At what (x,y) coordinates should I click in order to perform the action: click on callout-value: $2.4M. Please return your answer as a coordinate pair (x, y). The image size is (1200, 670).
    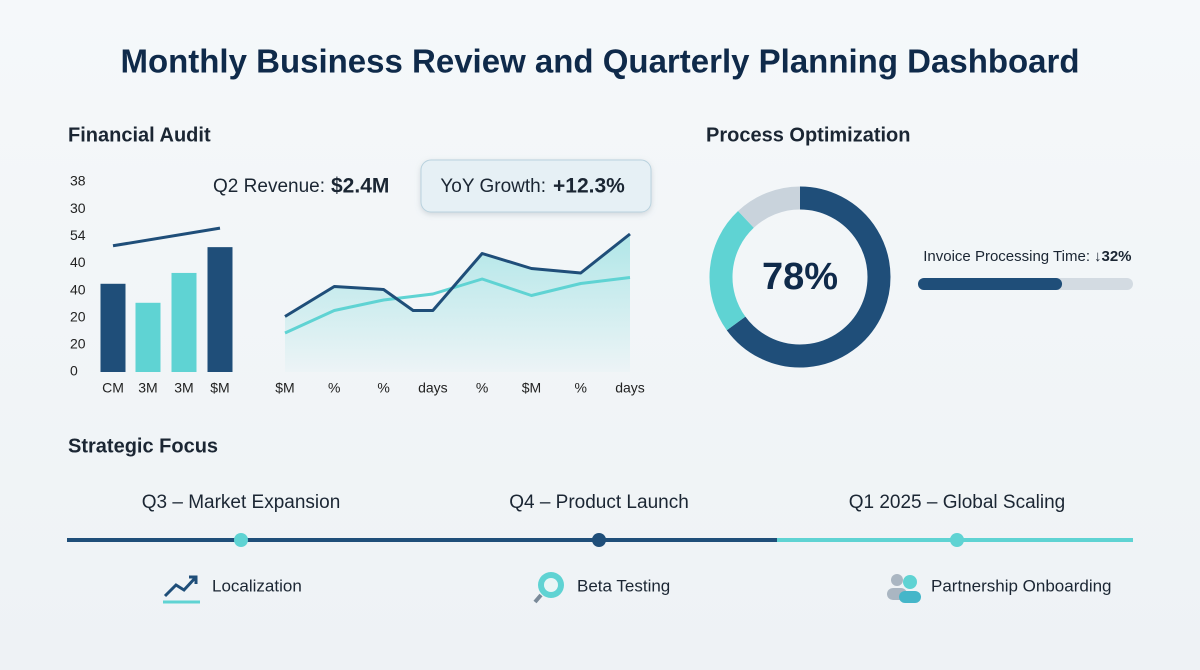
    Looking at the image, I should click on (360, 186).